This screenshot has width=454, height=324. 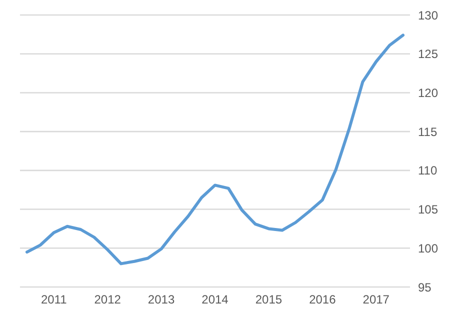 I want to click on y-tick-label: 130, so click(x=428, y=15).